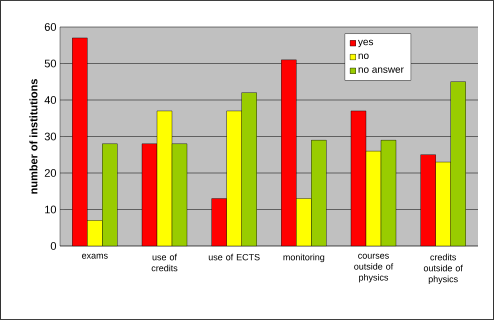 The height and width of the screenshot is (320, 494). I want to click on y-tick-label: 0, so click(53, 246).